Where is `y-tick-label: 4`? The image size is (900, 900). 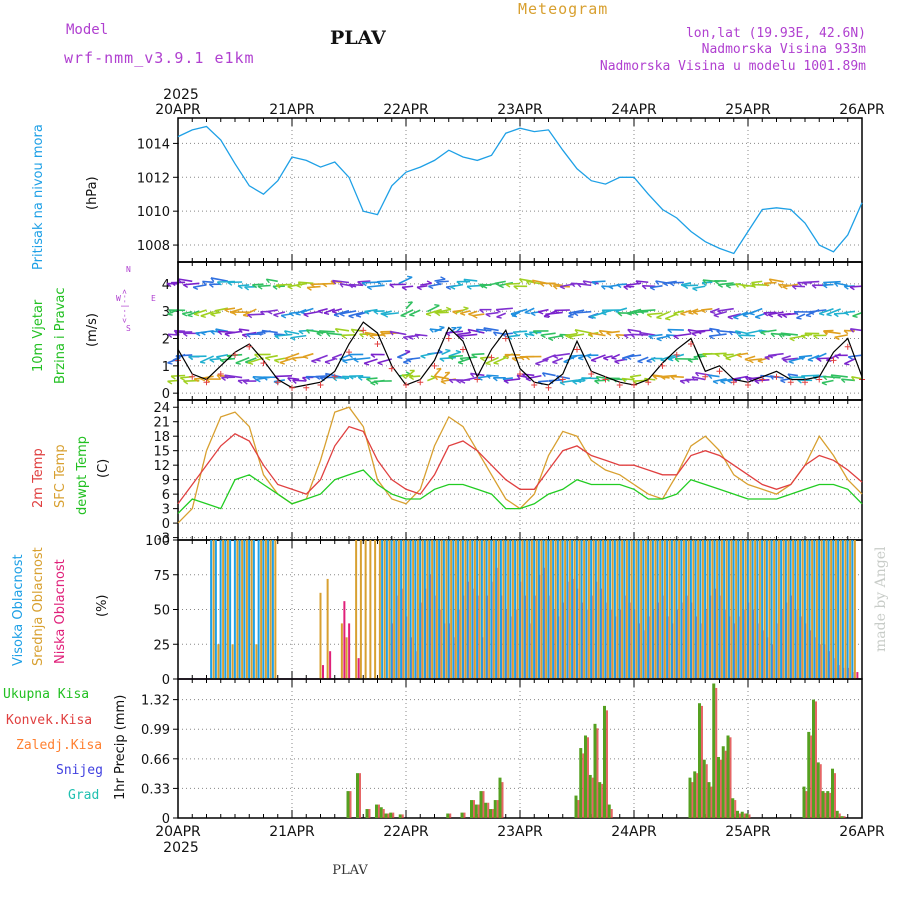
y-tick-label: 4 is located at coordinates (166, 285).